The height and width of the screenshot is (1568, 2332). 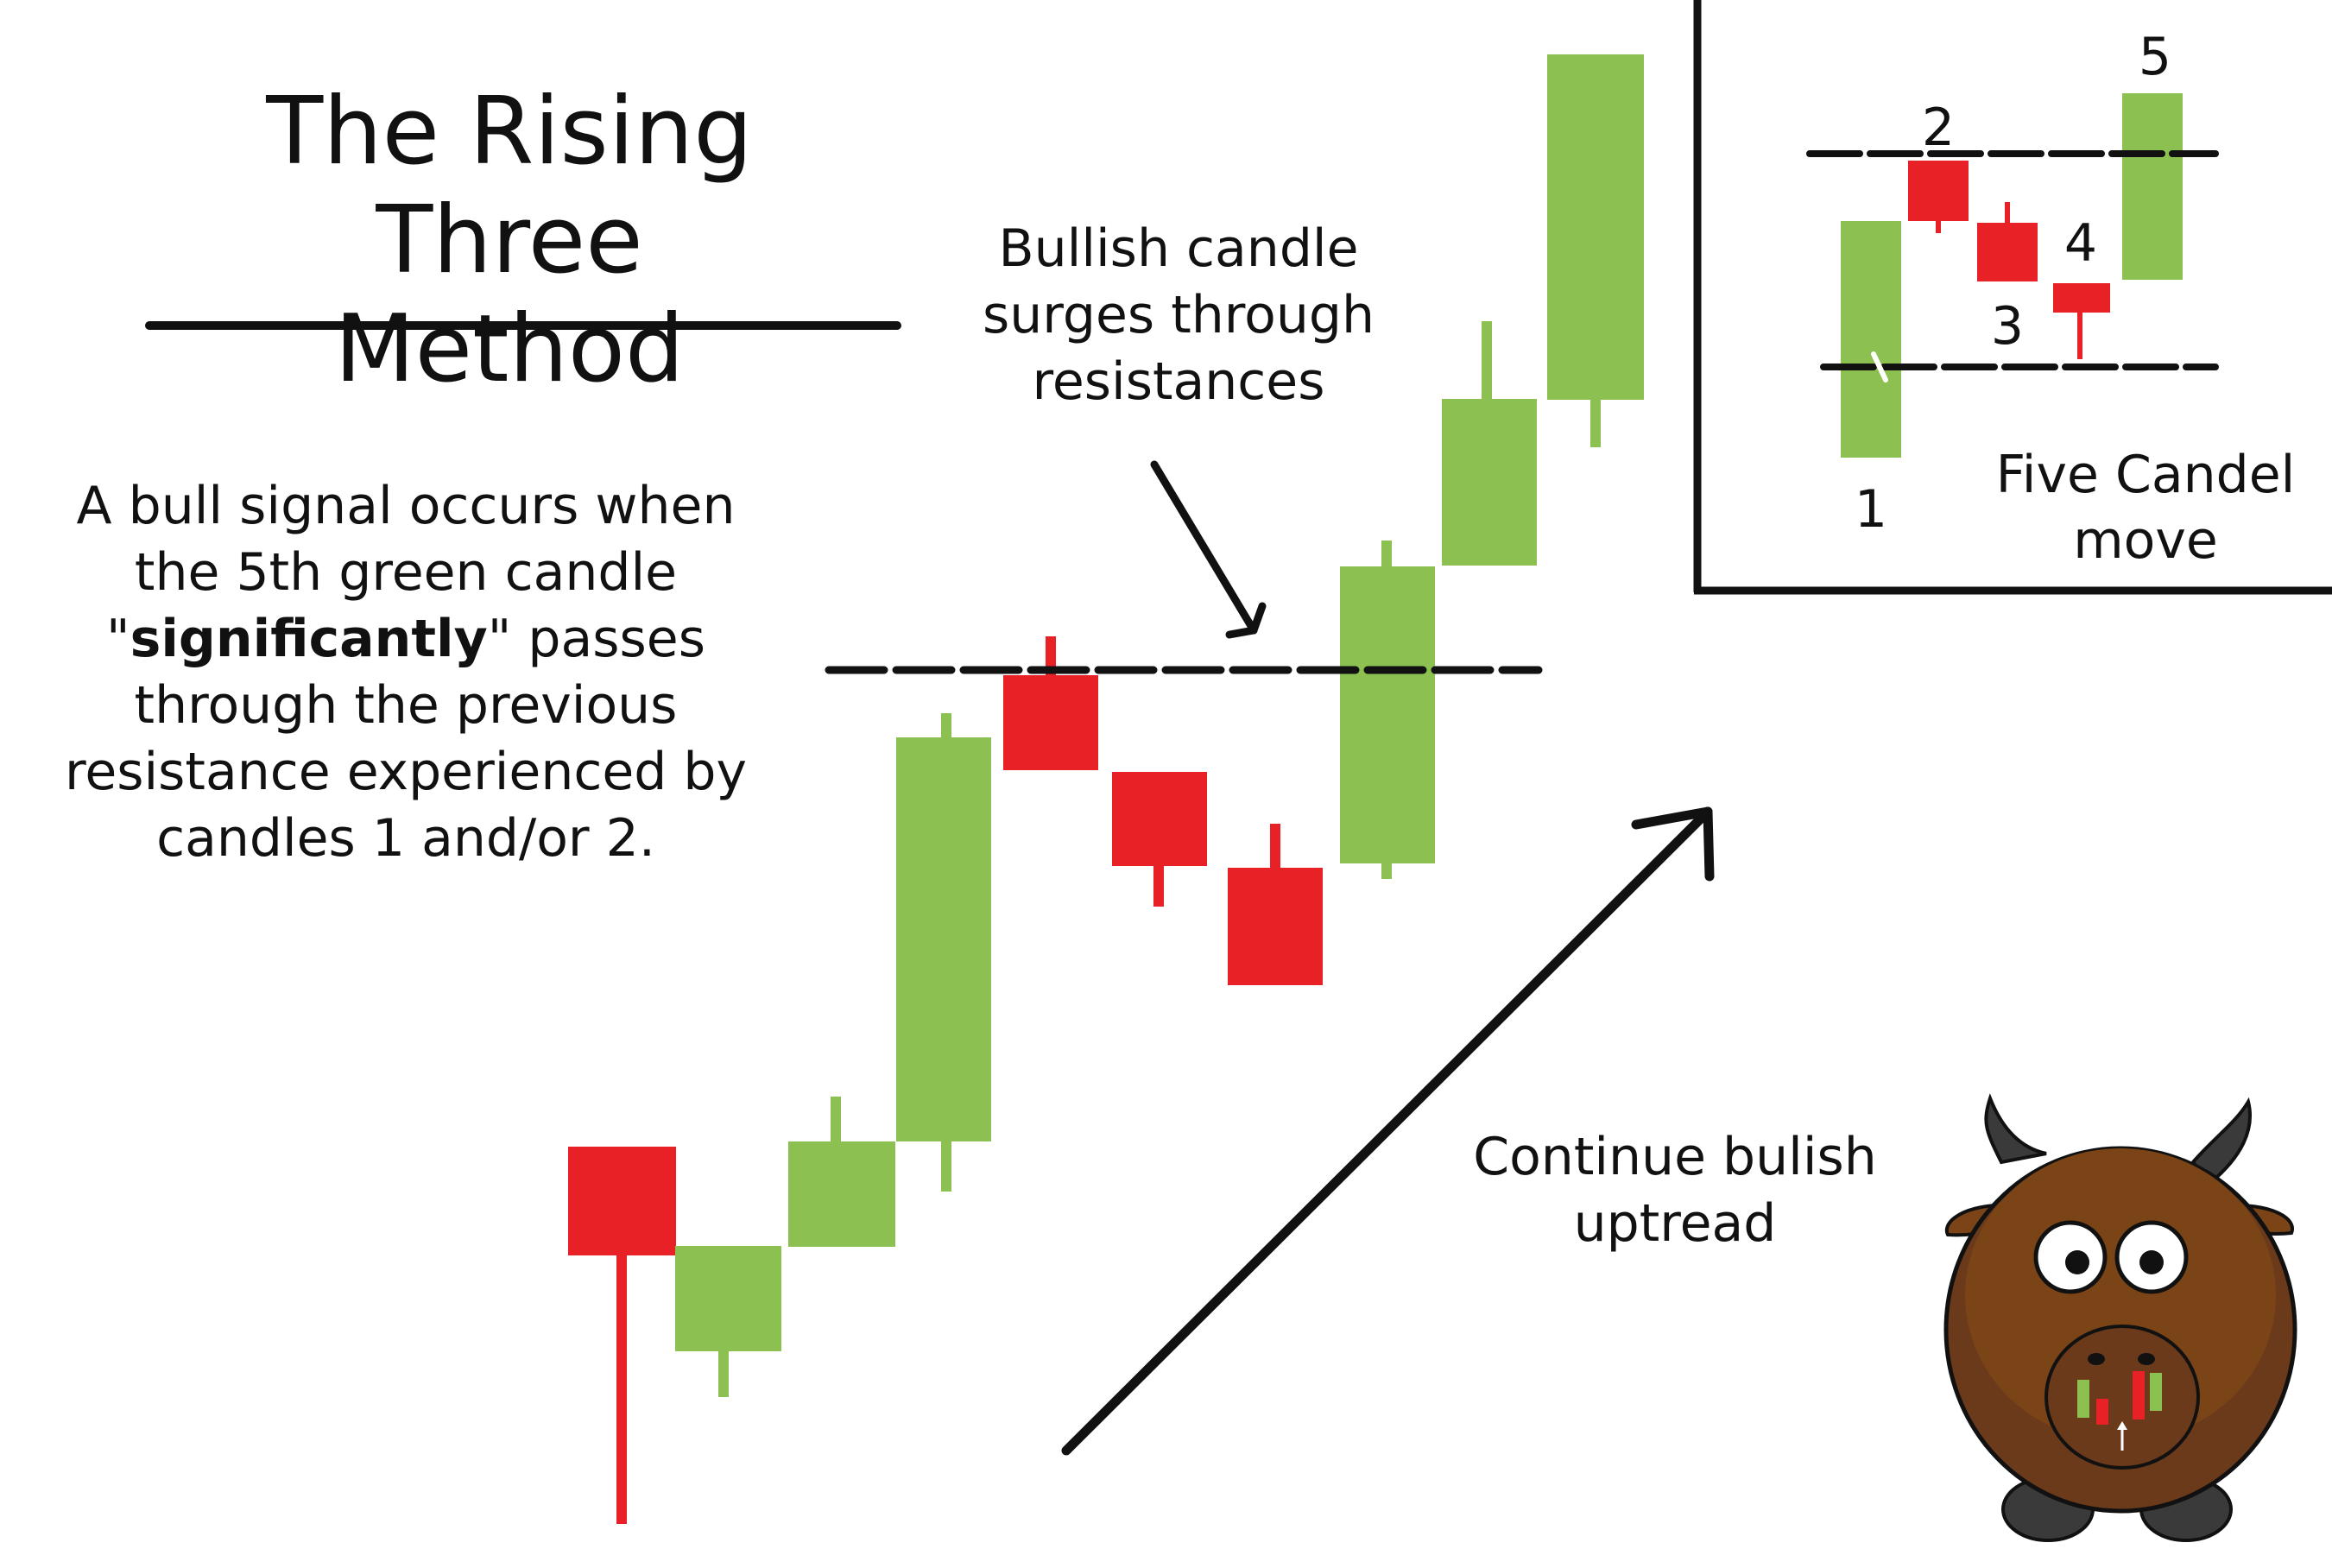 I want to click on inset-frame, so click(x=2012, y=298).